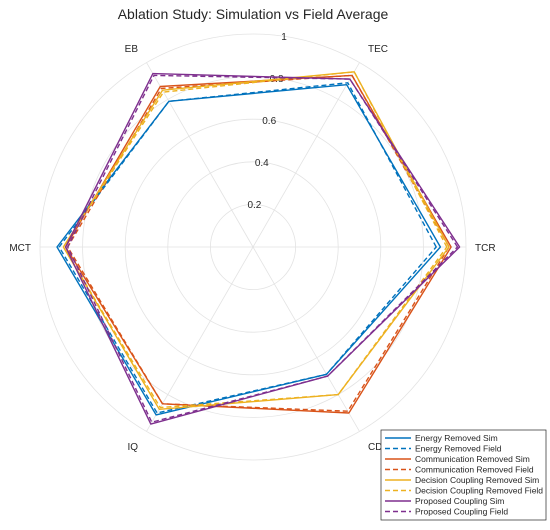  I want to click on legend-box, so click(463, 475).